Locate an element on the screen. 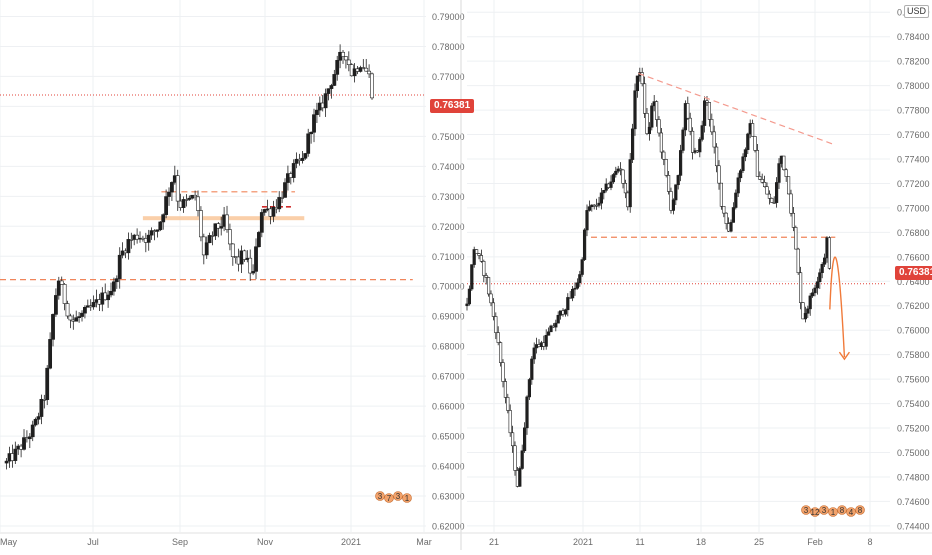 The height and width of the screenshot is (555, 932). x-tick-label: Feb is located at coordinates (815, 542).